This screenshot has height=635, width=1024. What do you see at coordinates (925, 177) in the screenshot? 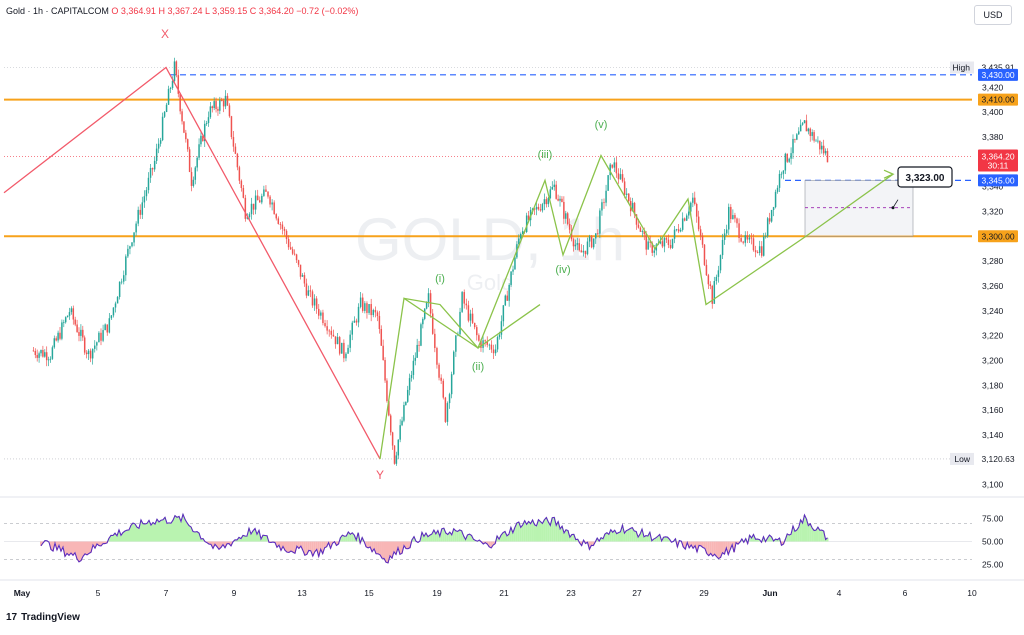
I see `price-callout: 3,323.00` at bounding box center [925, 177].